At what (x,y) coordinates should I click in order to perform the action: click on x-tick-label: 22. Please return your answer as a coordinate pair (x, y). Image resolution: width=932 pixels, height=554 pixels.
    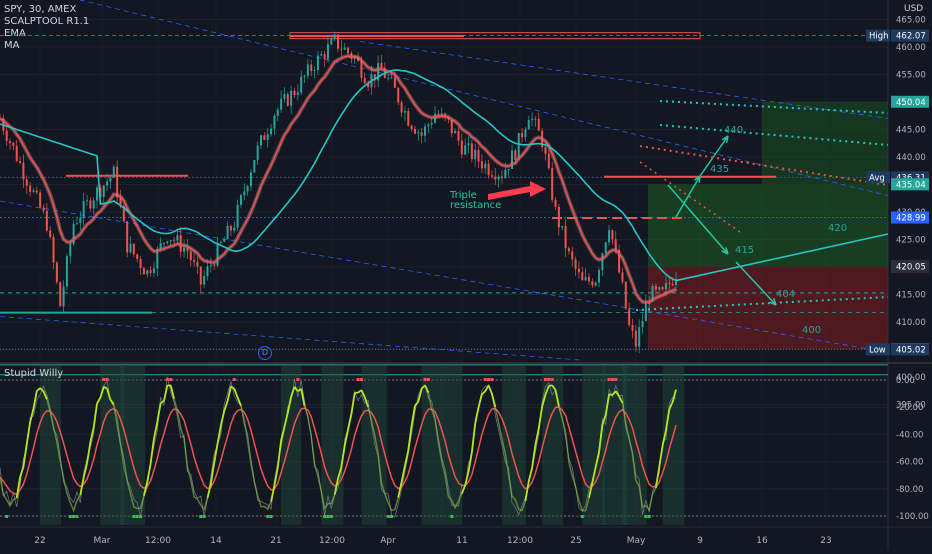
    Looking at the image, I should click on (39, 541).